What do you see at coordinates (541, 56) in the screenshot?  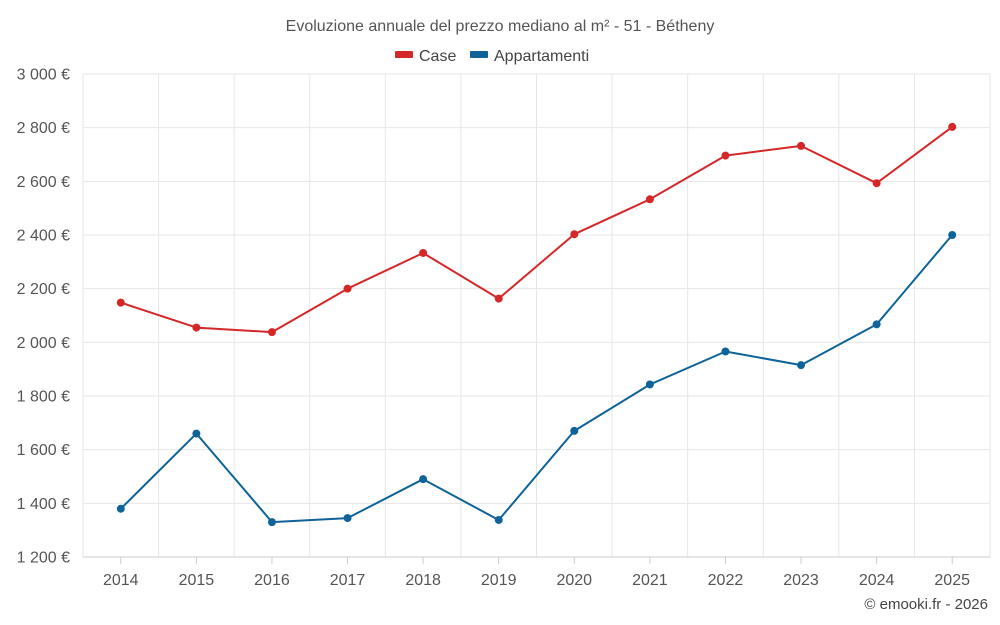 I see `legend-label-appartamenti: Appartamenti` at bounding box center [541, 56].